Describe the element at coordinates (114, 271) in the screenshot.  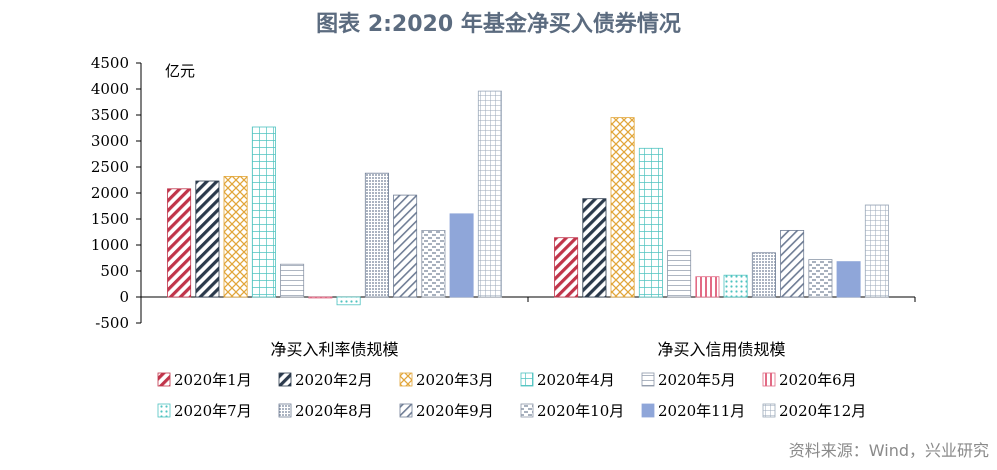
I see `y-tick-label: 500` at that location.